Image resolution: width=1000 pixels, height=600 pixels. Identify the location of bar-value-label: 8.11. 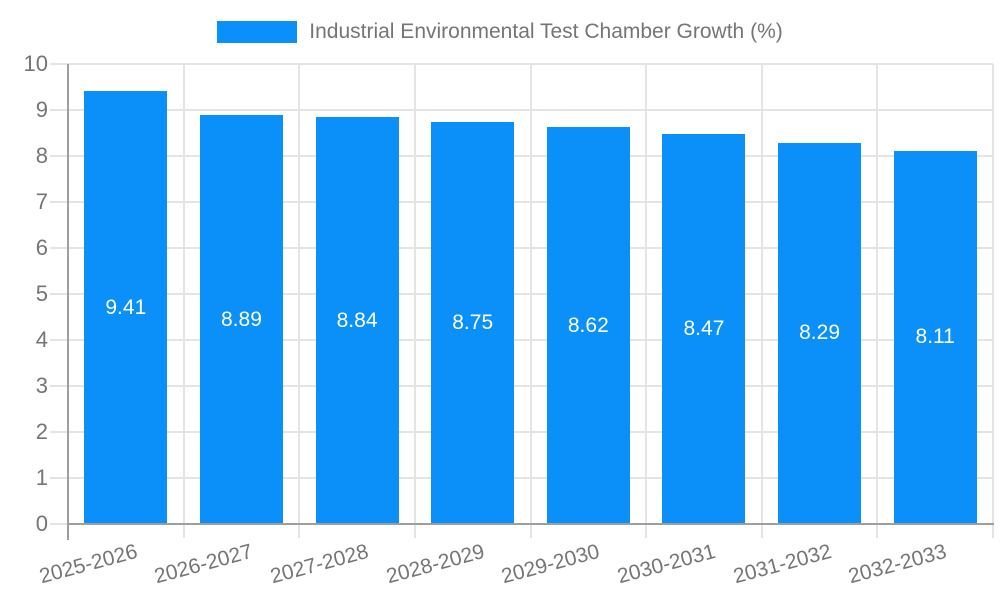
(935, 337).